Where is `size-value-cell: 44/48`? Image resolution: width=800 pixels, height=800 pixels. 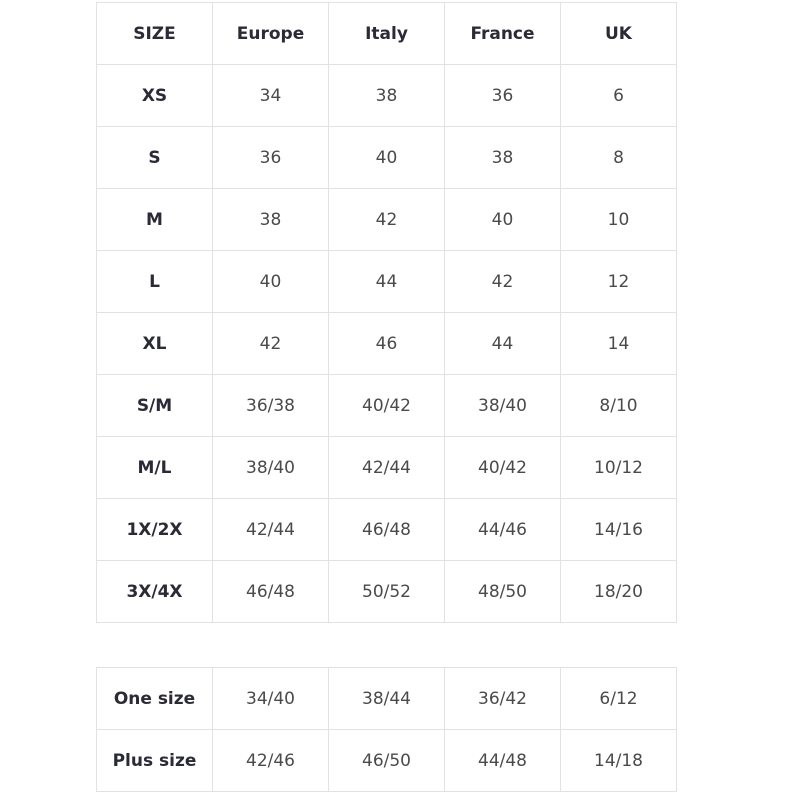 size-value-cell: 44/48 is located at coordinates (502, 760).